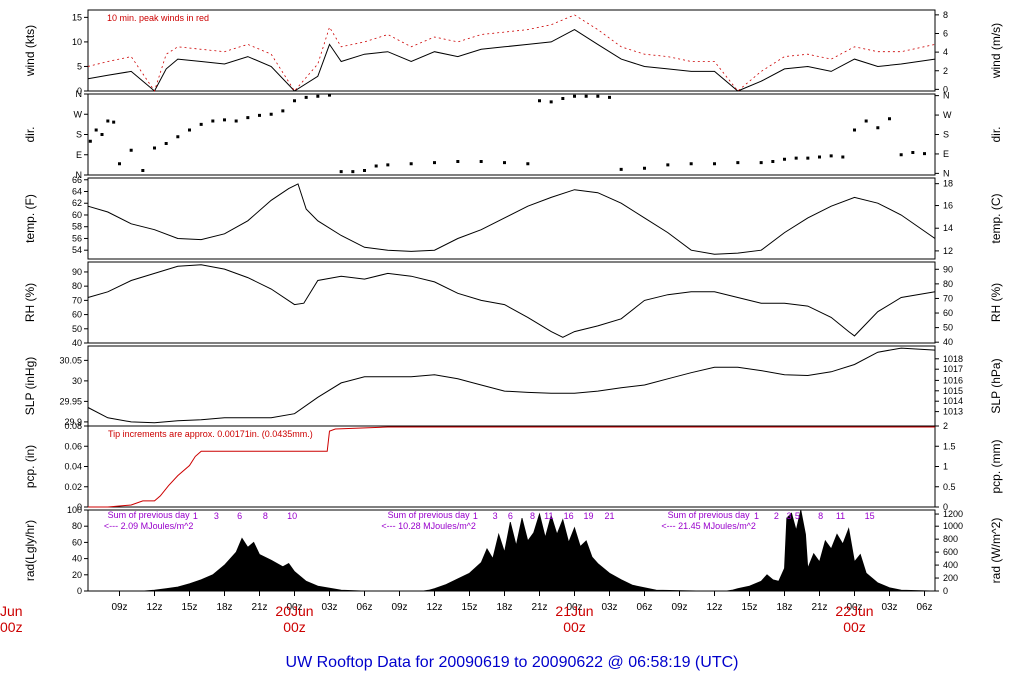 Image resolution: width=1024 pixels, height=700 pixels. What do you see at coordinates (78, 114) in the screenshot?
I see `left-tick-label: W` at bounding box center [78, 114].